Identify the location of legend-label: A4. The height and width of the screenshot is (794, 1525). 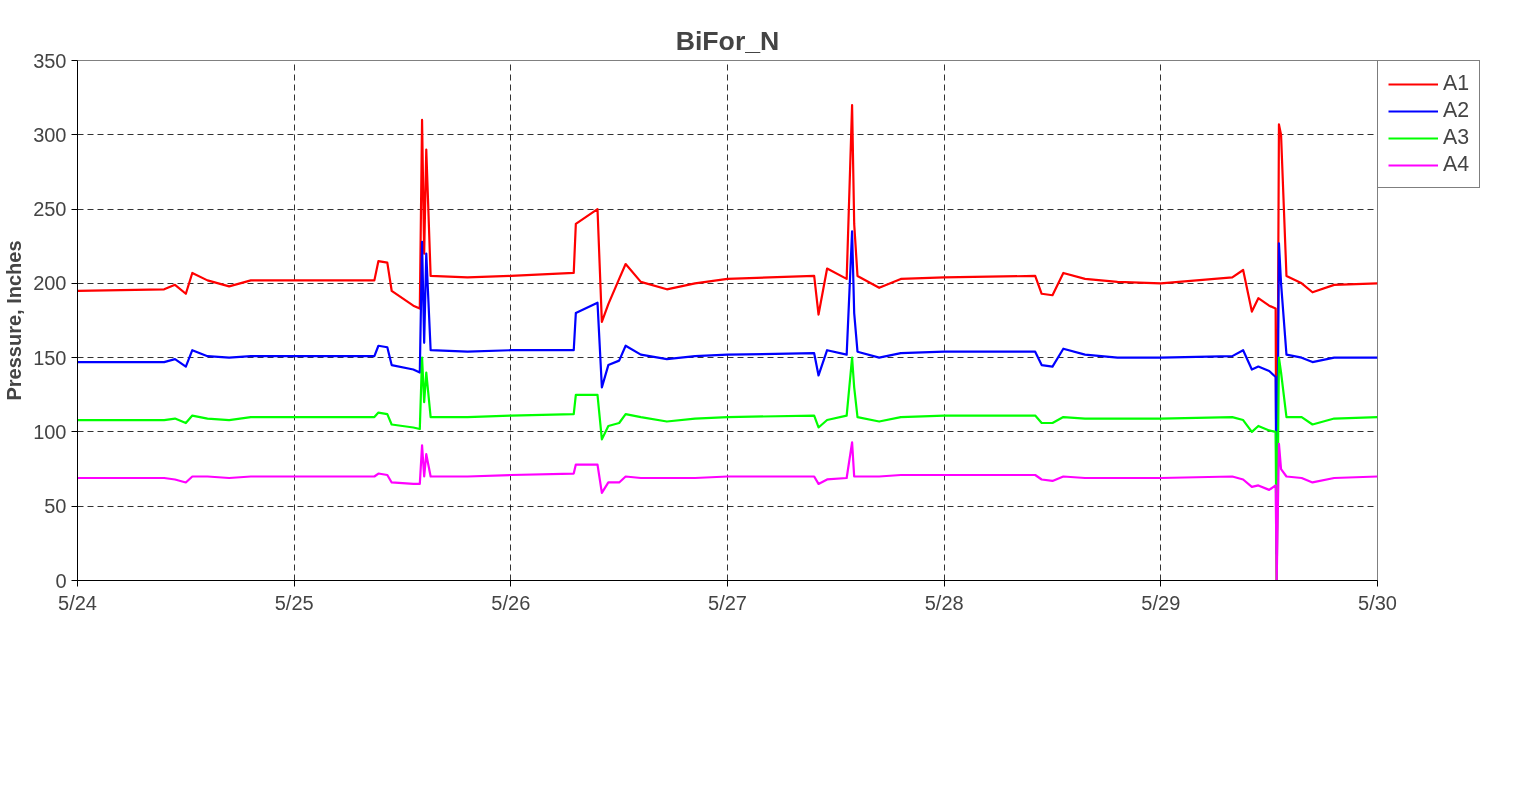
(1456, 164).